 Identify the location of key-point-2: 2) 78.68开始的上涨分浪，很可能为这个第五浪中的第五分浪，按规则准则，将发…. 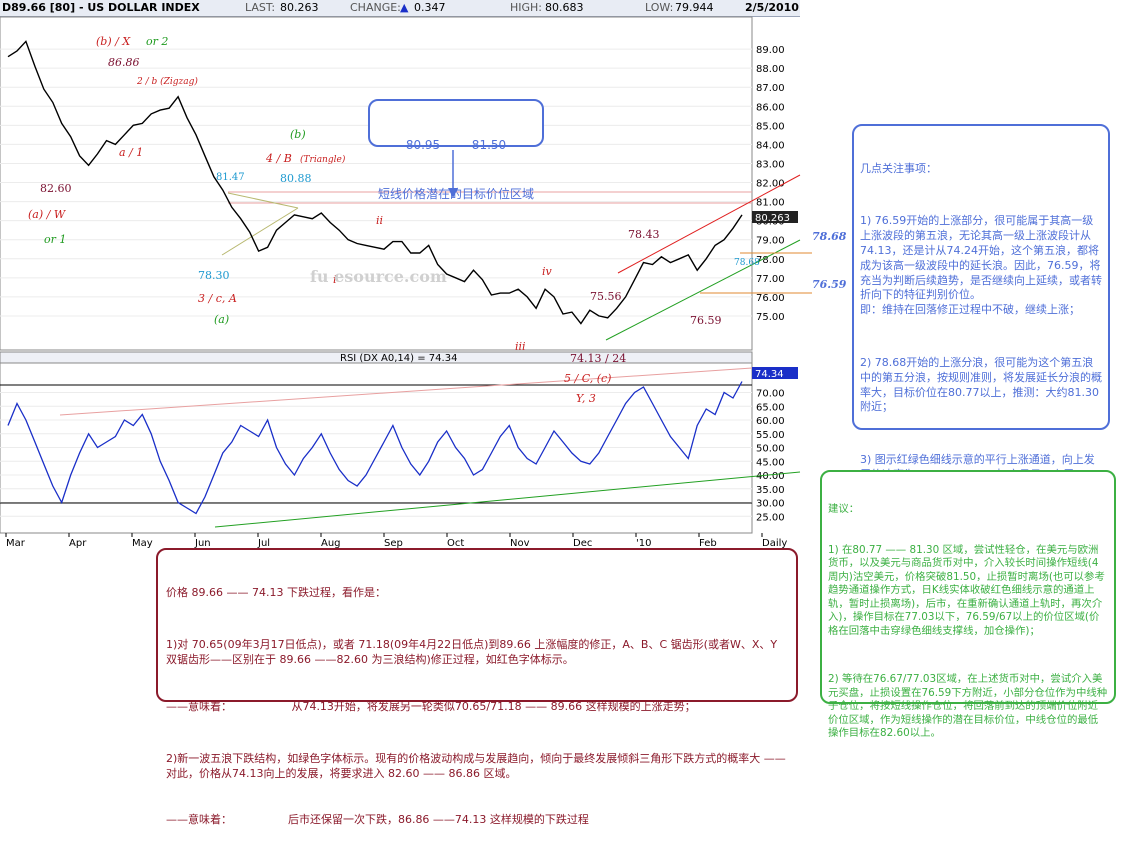
(981, 384).